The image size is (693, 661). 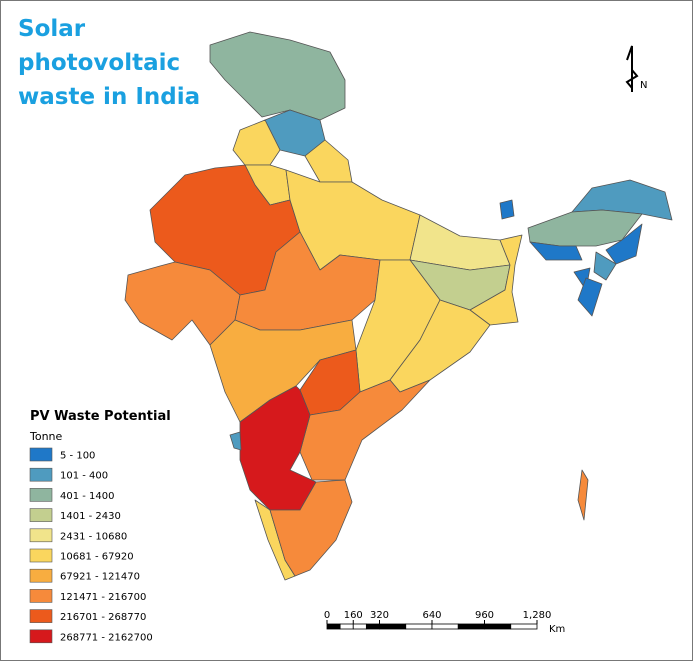 I want to click on legend-subtitle: Tonne, so click(x=46, y=436).